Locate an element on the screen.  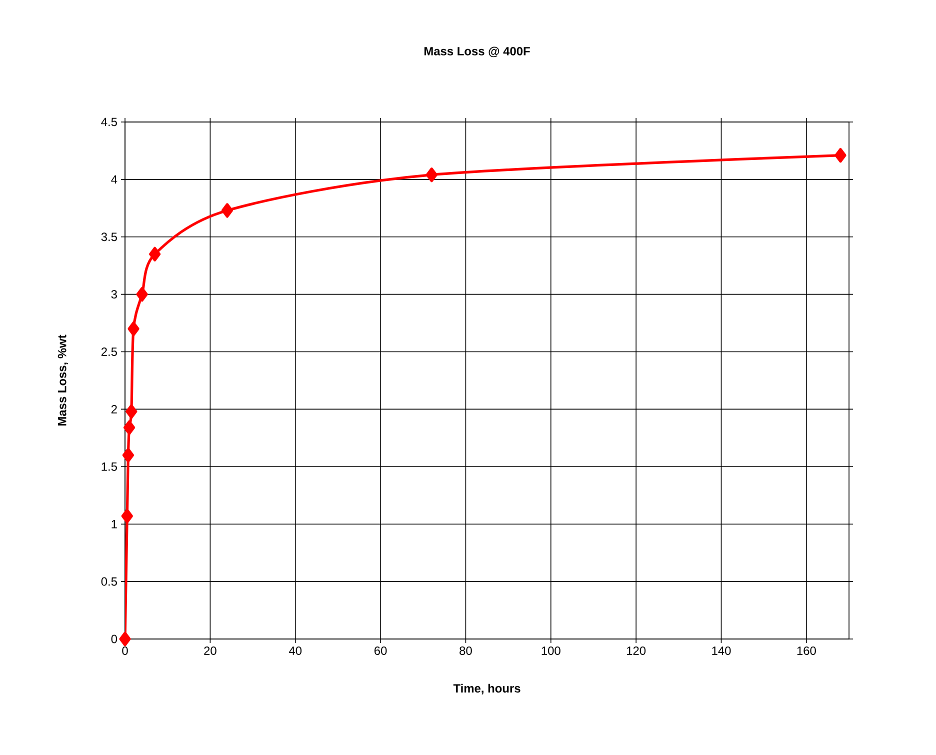
x-tick-label: 100 is located at coordinates (551, 650).